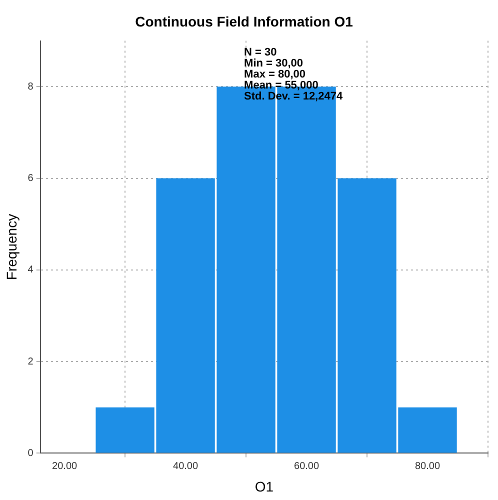 The image size is (498, 500). Describe the element at coordinates (185, 466) in the screenshot. I see `x-tick-label: 40.00` at that location.